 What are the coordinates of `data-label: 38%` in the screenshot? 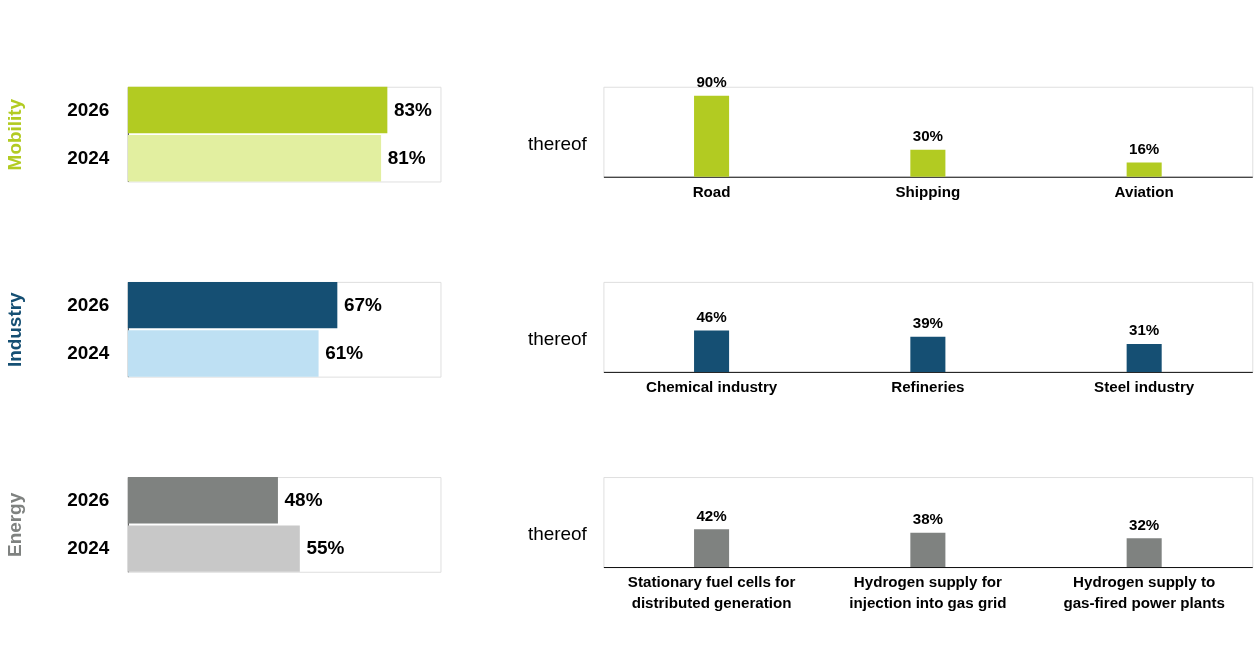 It's located at (928, 519).